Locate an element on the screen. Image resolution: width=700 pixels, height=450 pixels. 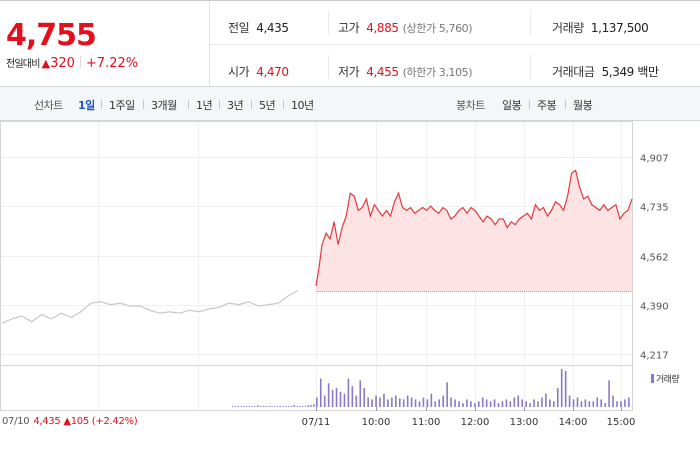
volume-value: 1,137,500 is located at coordinates (619, 28).